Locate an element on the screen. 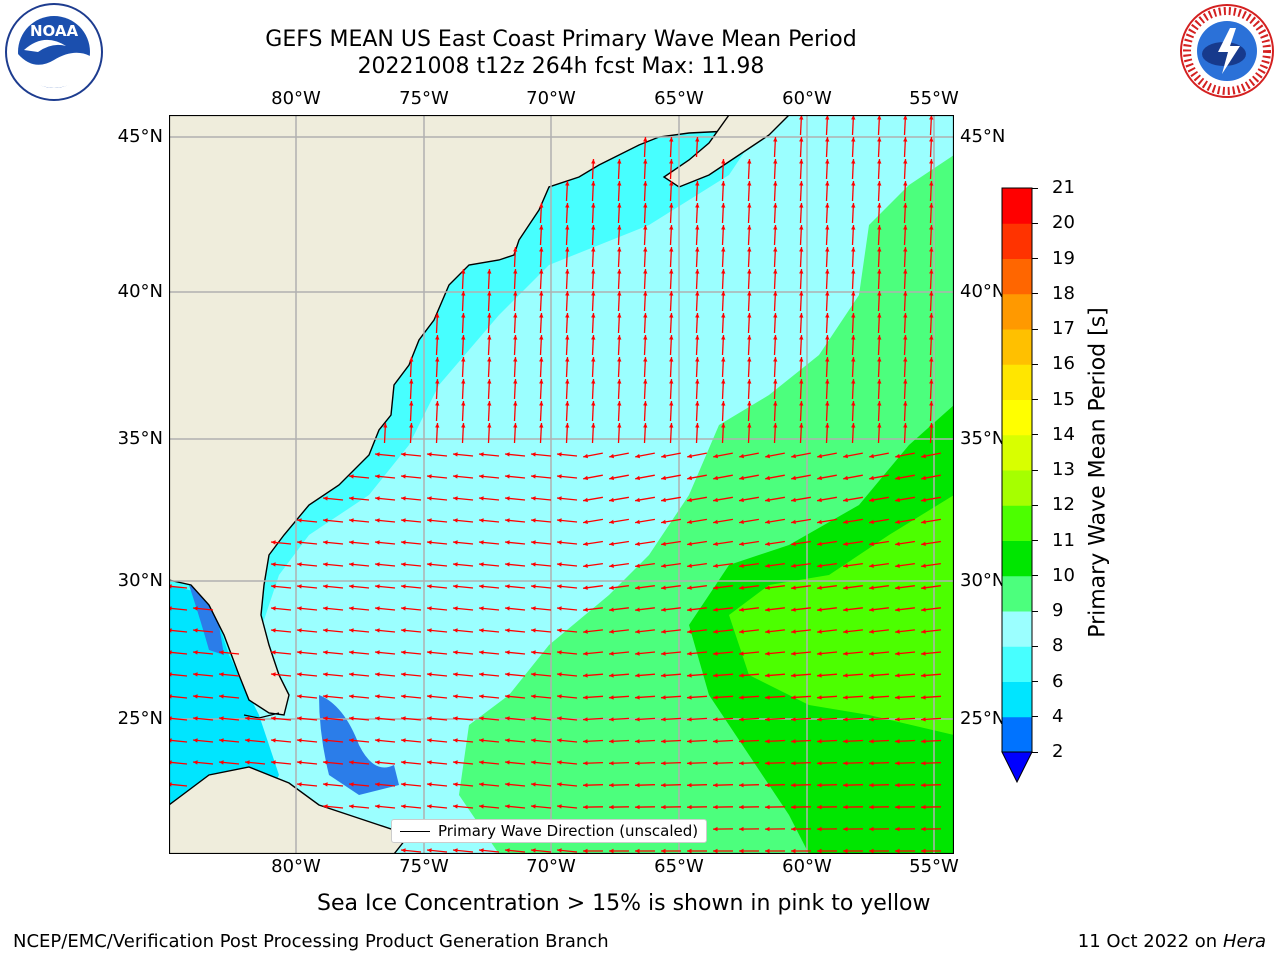  florida-shallow-region is located at coordinates (206, 620).